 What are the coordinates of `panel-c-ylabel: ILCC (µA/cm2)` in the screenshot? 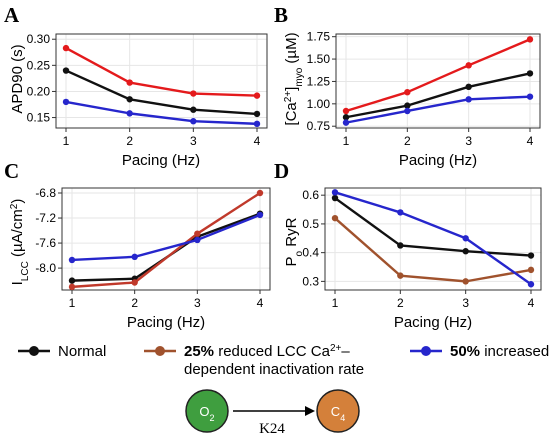 It's located at (20, 242).